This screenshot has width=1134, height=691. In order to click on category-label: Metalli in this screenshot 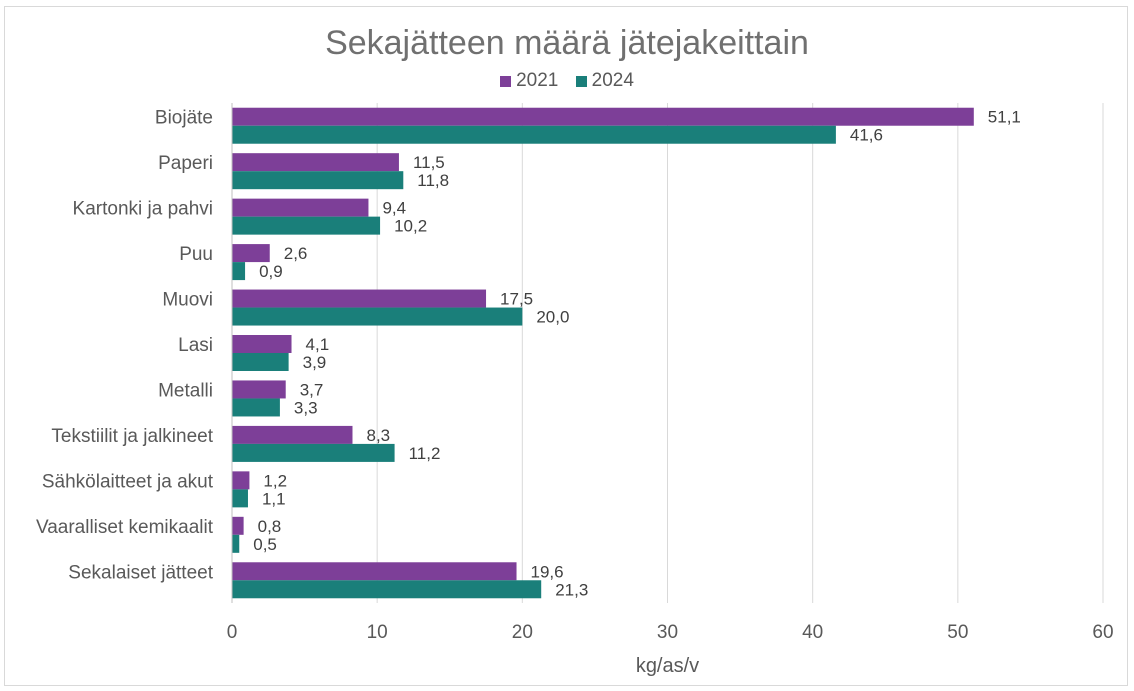, I will do `click(185, 390)`.